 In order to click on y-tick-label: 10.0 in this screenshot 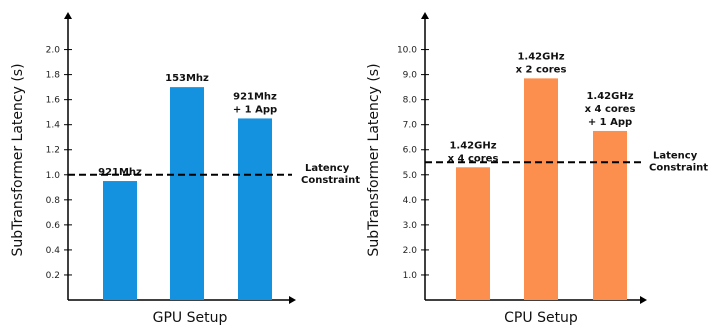, I will do `click(407, 51)`.